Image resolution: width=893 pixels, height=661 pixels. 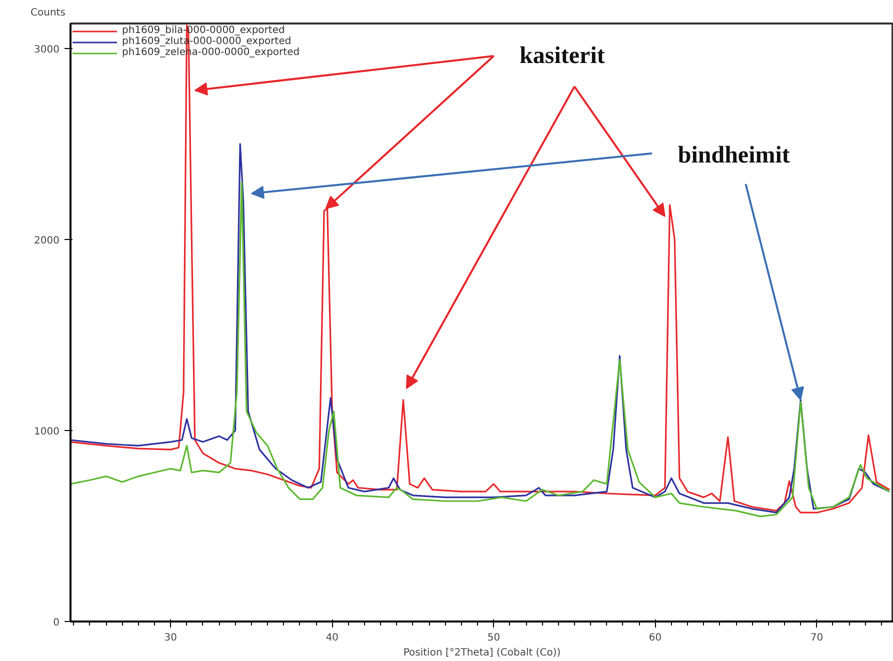 I want to click on x-tick-label: 30, so click(x=171, y=638).